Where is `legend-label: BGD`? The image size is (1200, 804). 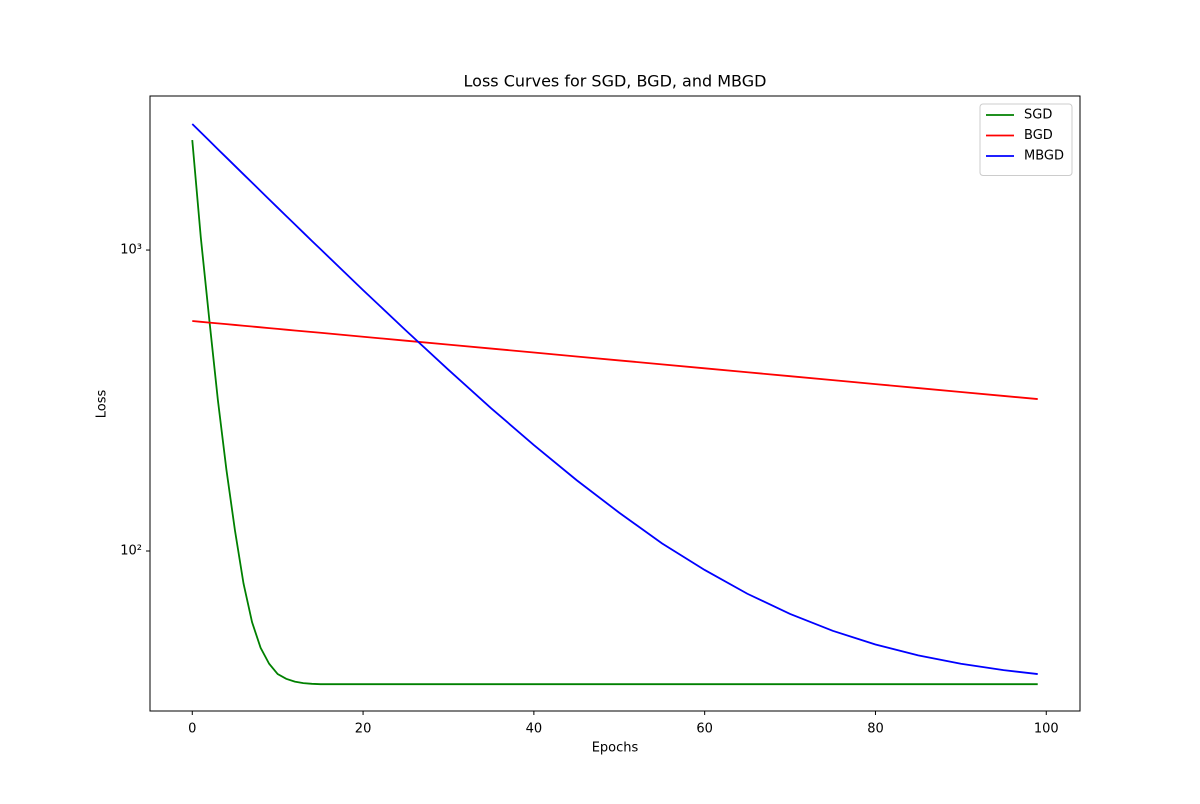
legend-label: BGD is located at coordinates (1038, 135).